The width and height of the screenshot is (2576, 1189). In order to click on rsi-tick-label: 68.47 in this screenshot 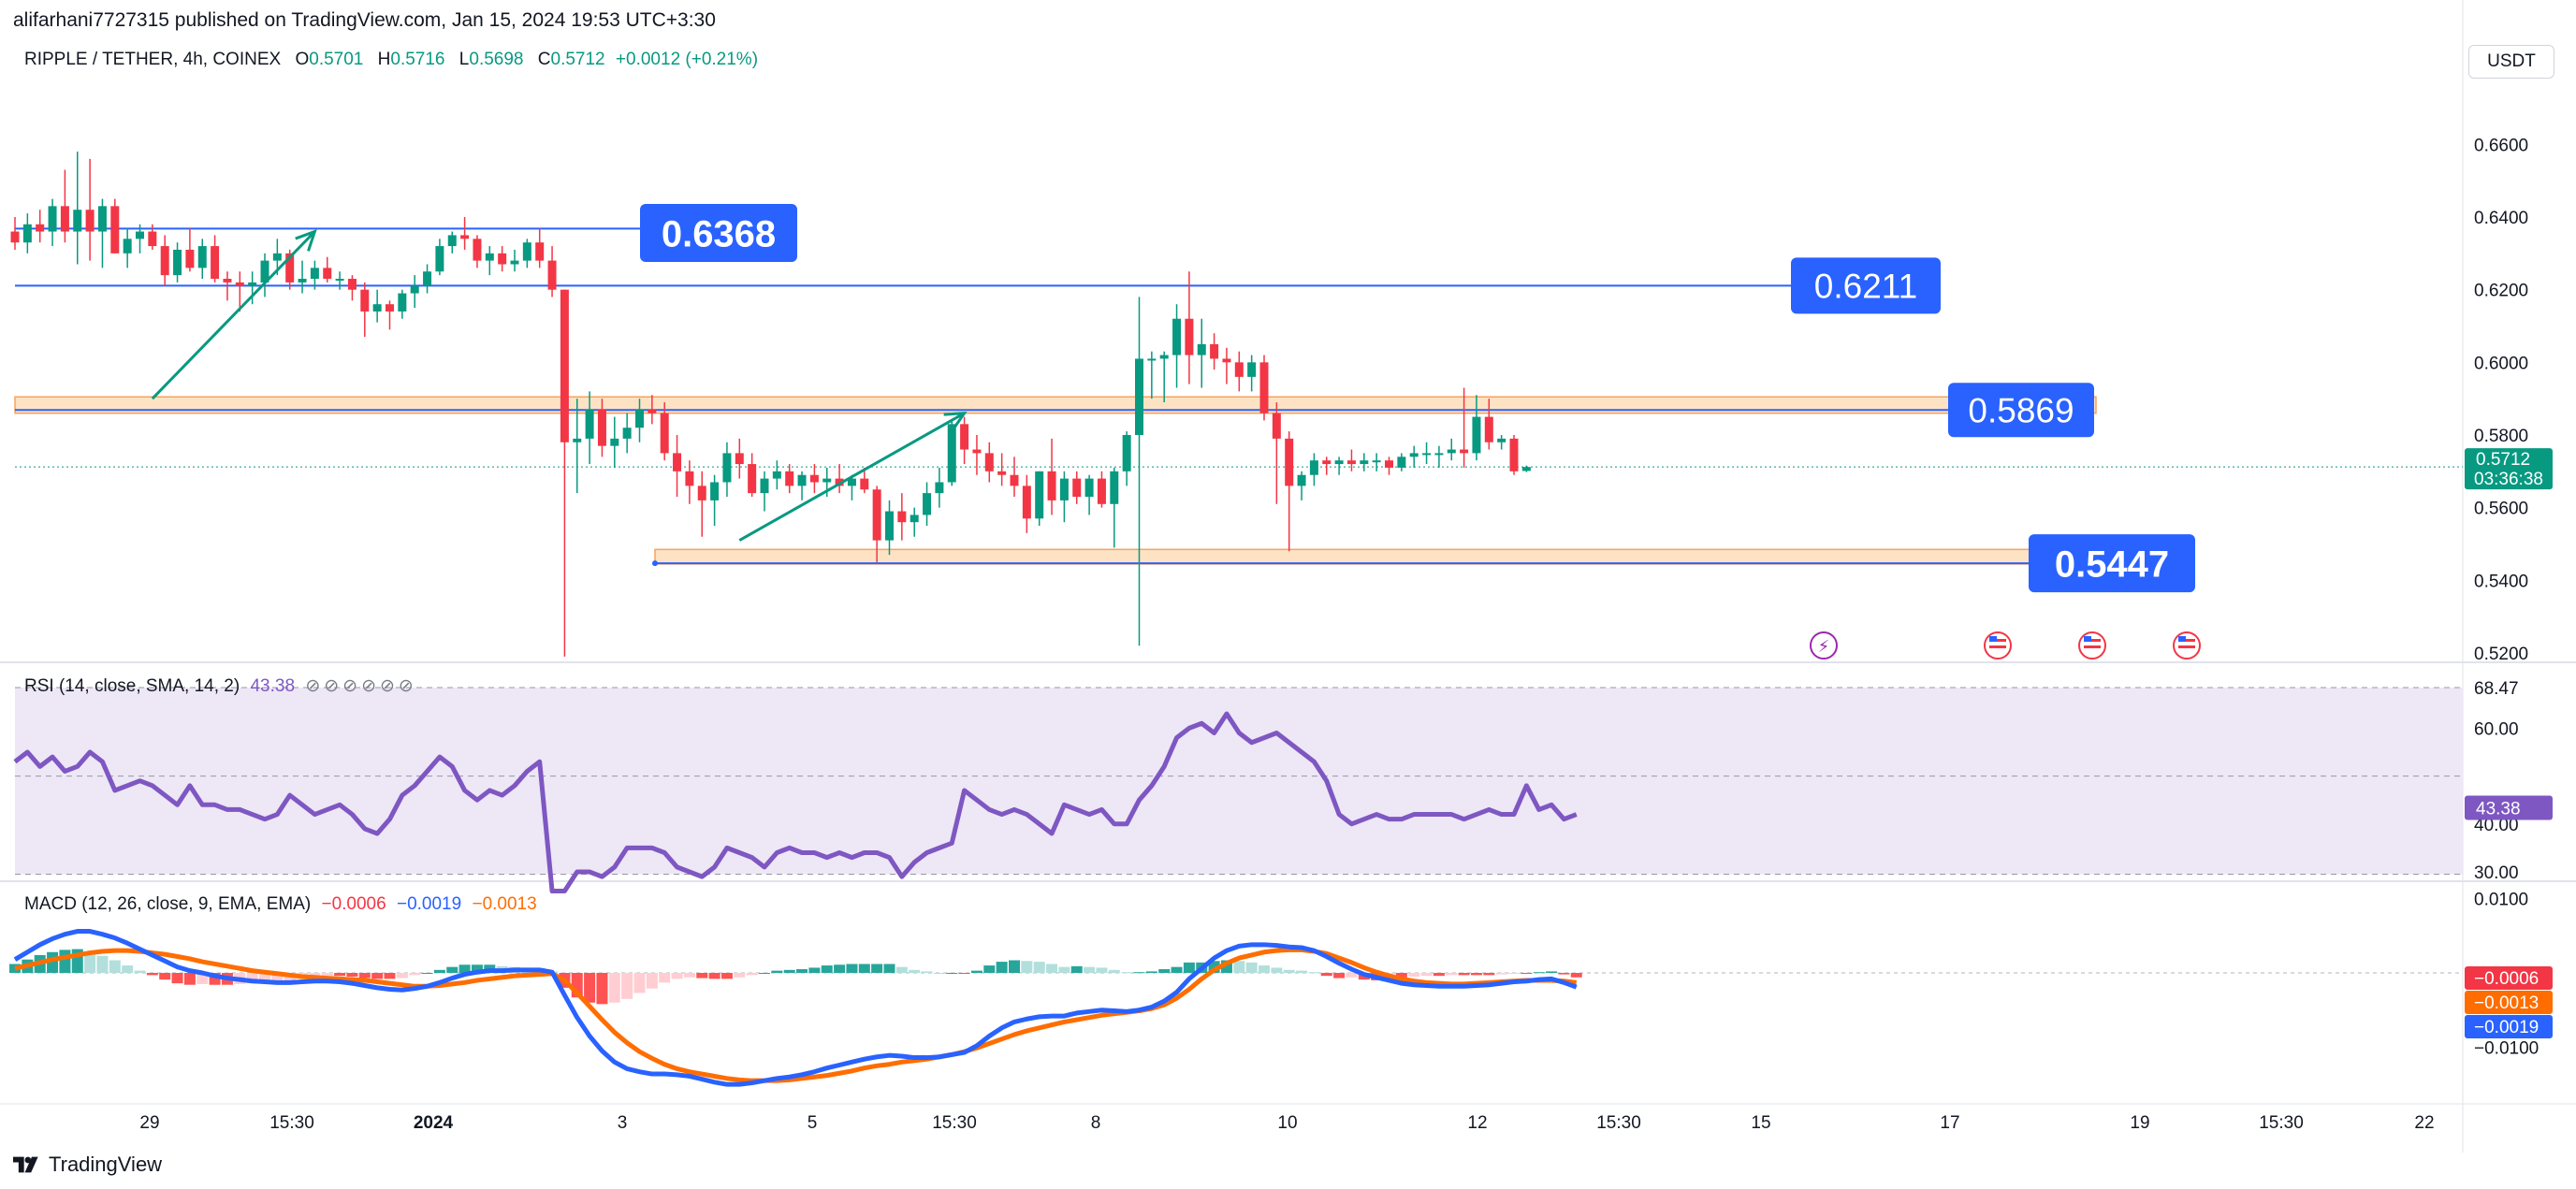, I will do `click(2496, 689)`.